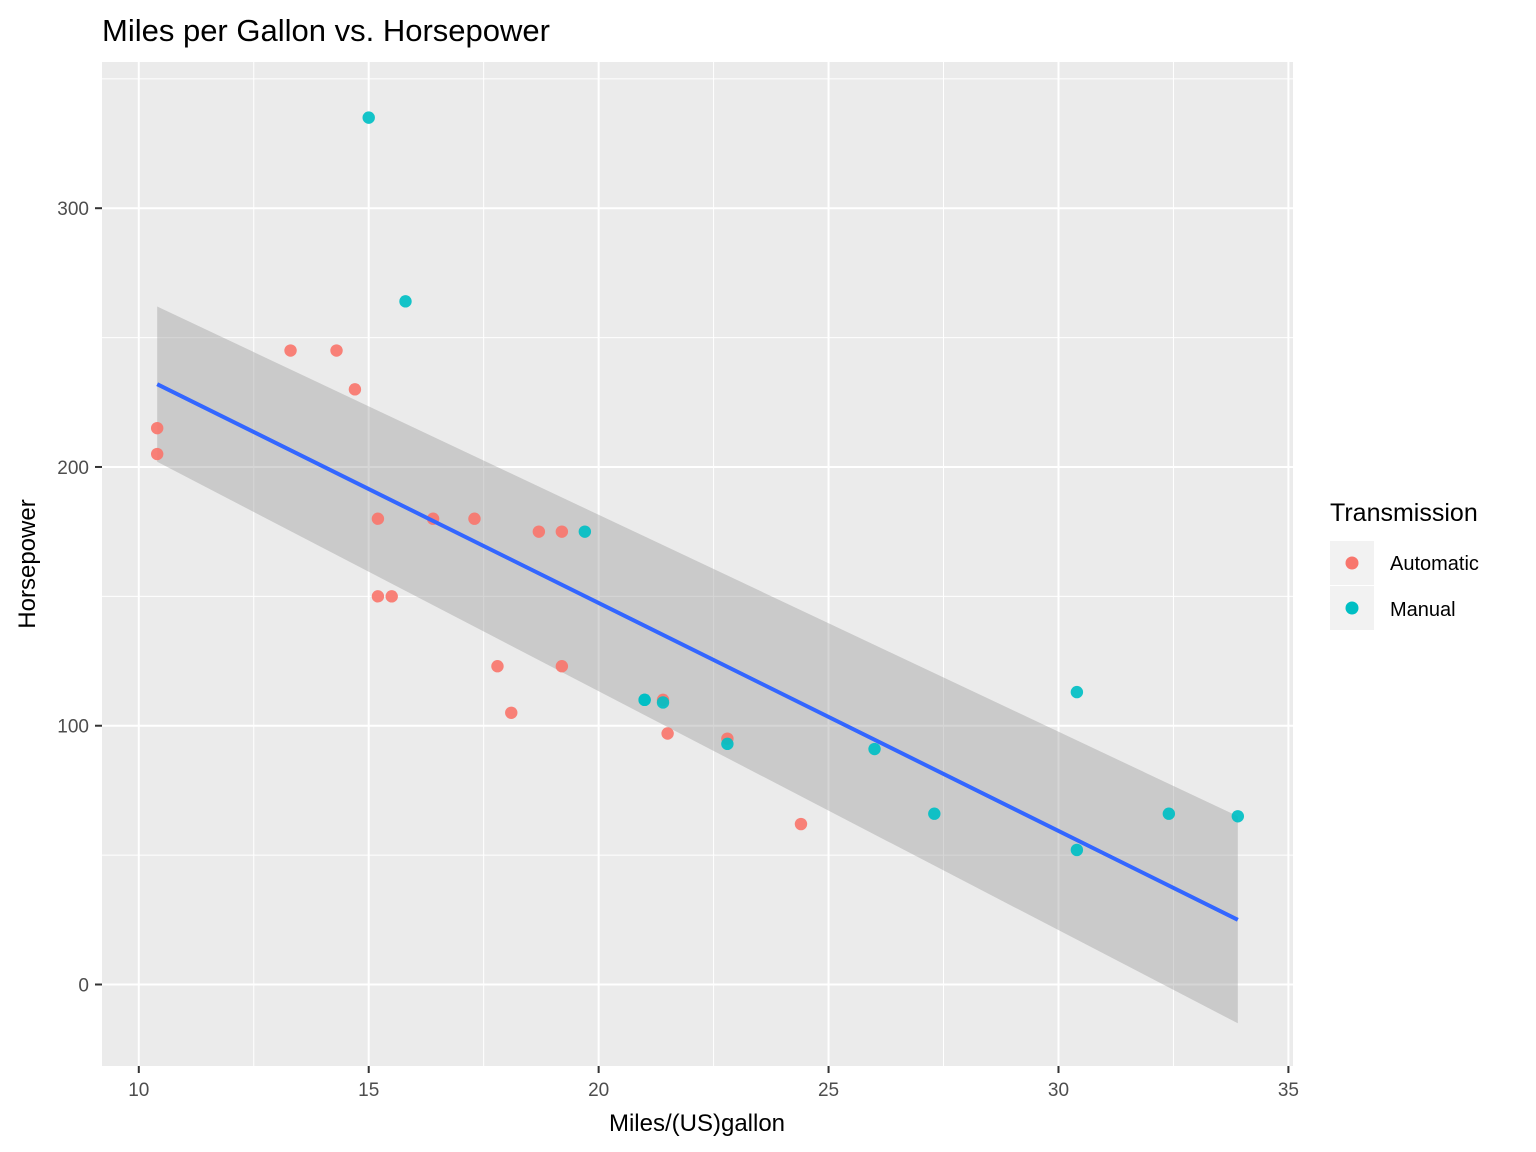 The width and height of the screenshot is (1536, 1152). Describe the element at coordinates (697, 1123) in the screenshot. I see `x-axis-title: Miles/(US)gallon` at that location.